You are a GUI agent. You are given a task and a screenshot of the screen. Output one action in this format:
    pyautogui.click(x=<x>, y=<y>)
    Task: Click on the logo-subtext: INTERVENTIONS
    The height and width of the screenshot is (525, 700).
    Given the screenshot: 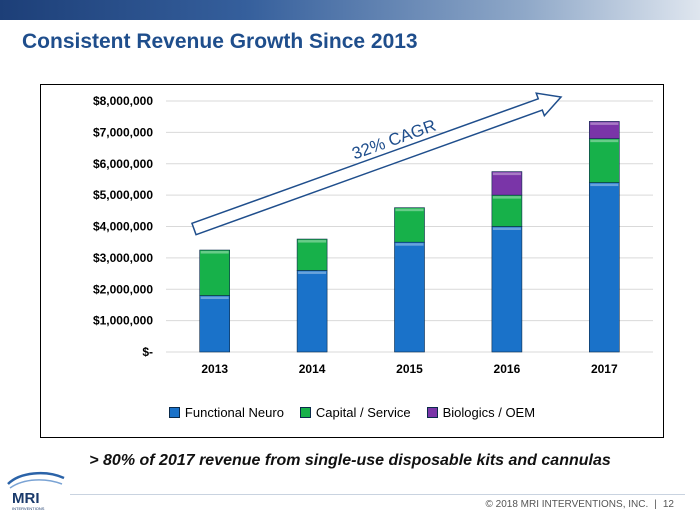 What is the action you would take?
    pyautogui.click(x=28, y=508)
    